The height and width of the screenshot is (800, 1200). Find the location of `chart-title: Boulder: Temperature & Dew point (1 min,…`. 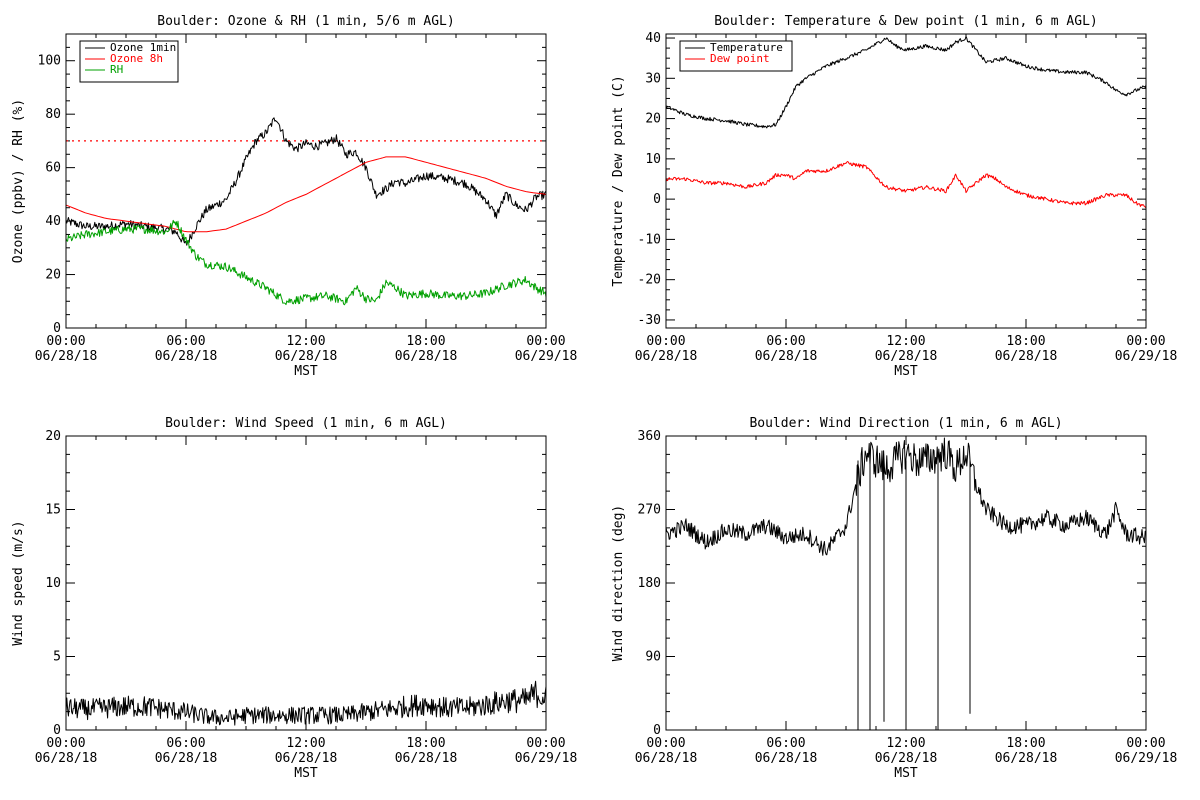

chart-title: Boulder: Temperature & Dew point (1 min,… is located at coordinates (906, 21).